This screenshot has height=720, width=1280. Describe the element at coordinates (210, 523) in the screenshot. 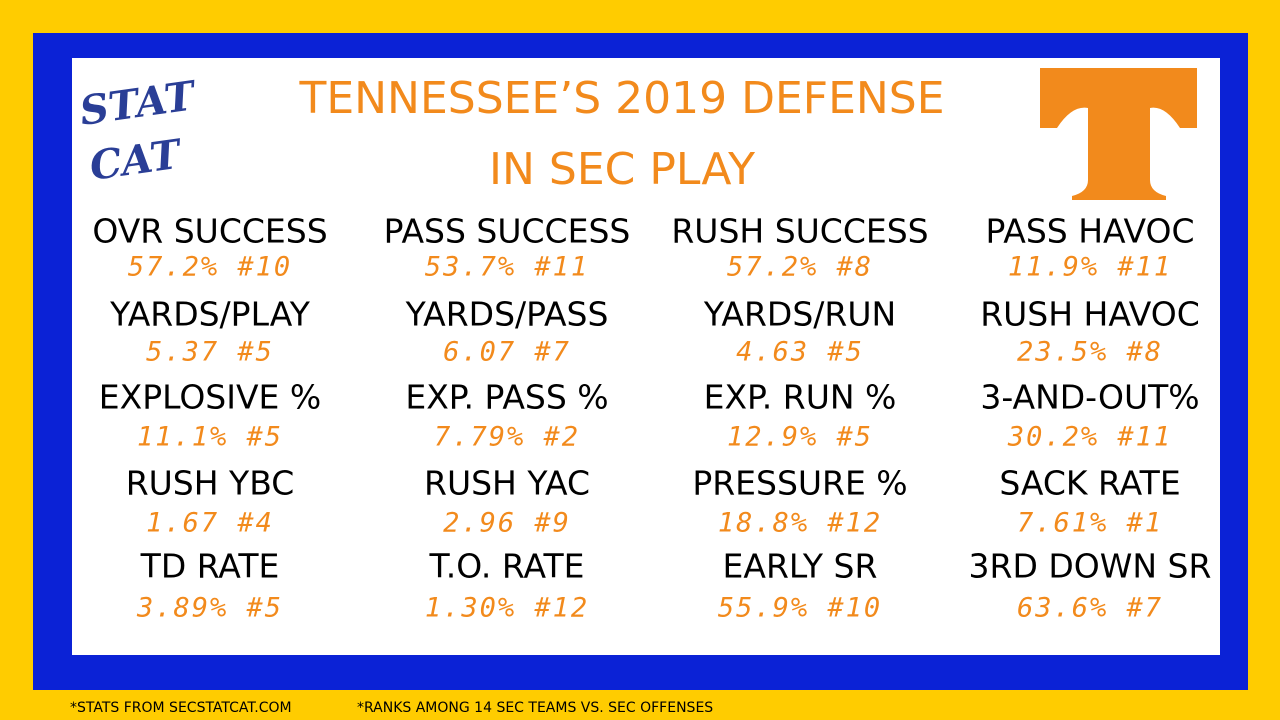

I see `stat-value: 1.67 #4` at that location.